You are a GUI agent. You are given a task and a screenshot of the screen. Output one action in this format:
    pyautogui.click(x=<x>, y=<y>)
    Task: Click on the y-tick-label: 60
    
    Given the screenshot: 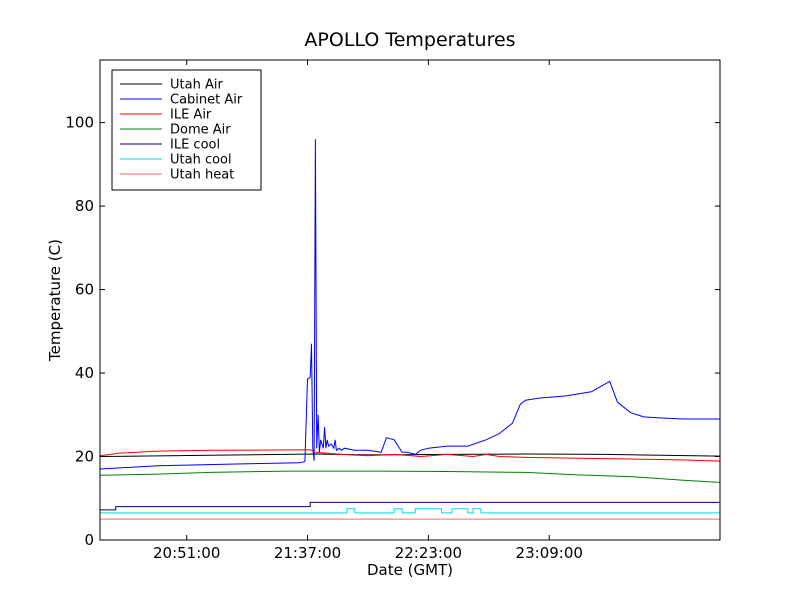 What is the action you would take?
    pyautogui.click(x=84, y=290)
    